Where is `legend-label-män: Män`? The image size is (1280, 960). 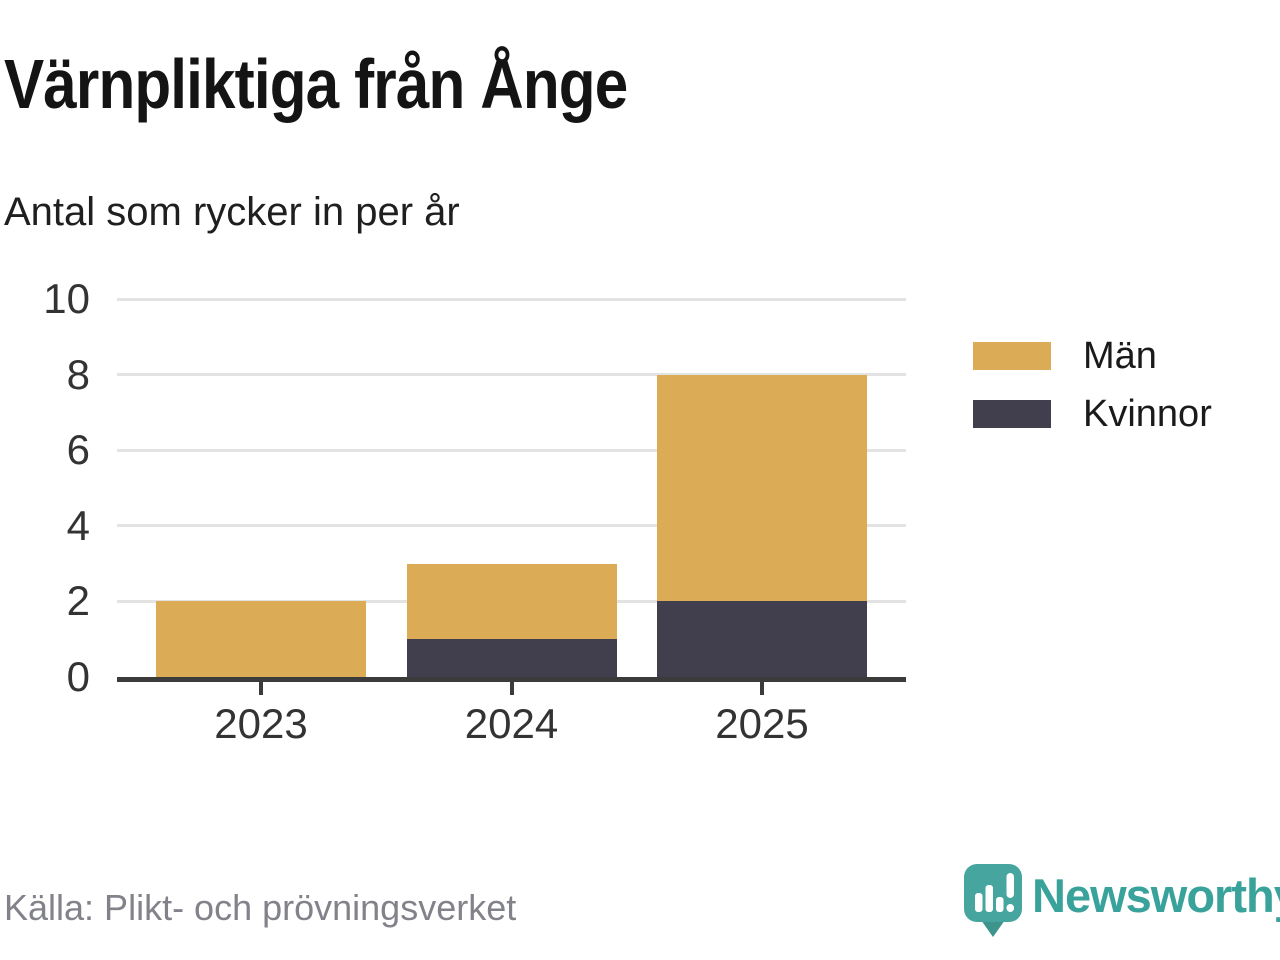
legend-label-män: Män is located at coordinates (1120, 356).